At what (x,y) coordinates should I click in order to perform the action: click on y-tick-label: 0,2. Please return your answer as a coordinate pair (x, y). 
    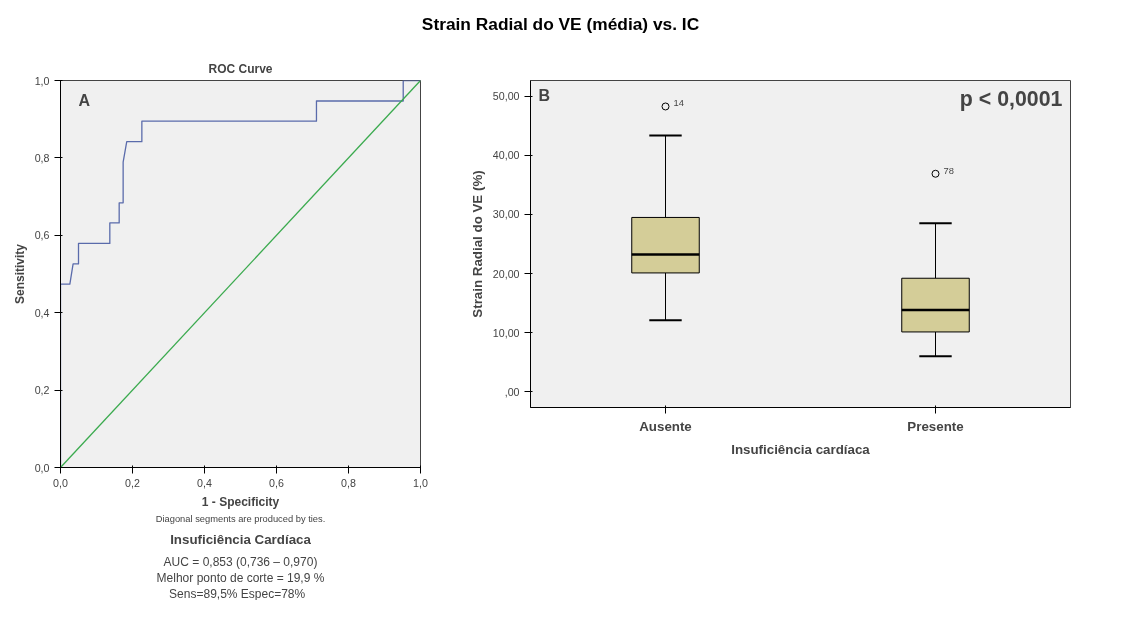
    Looking at the image, I should click on (42, 390).